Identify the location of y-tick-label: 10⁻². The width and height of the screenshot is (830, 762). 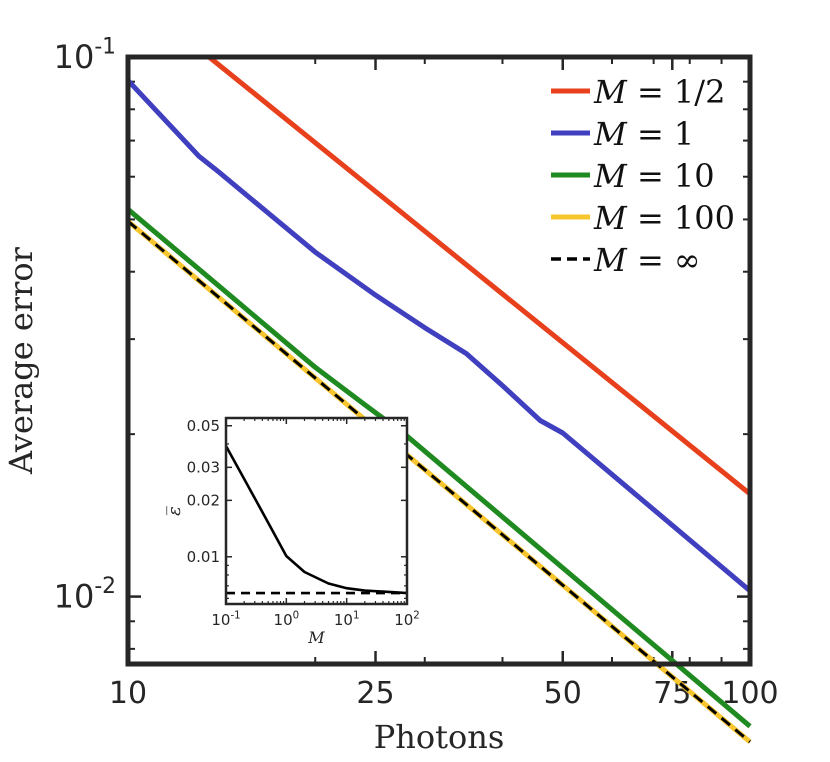
(85, 594).